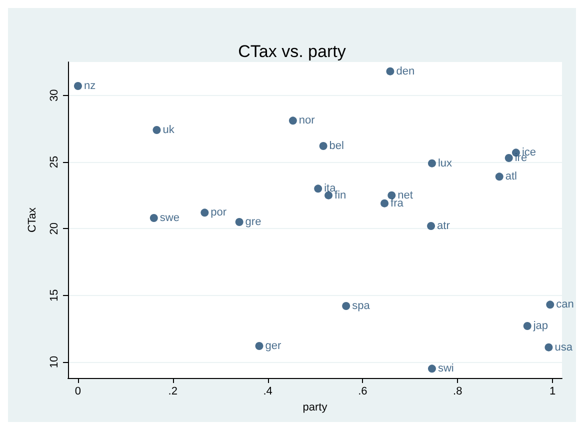  What do you see at coordinates (457, 392) in the screenshot?
I see `x-tick-label: .8` at bounding box center [457, 392].